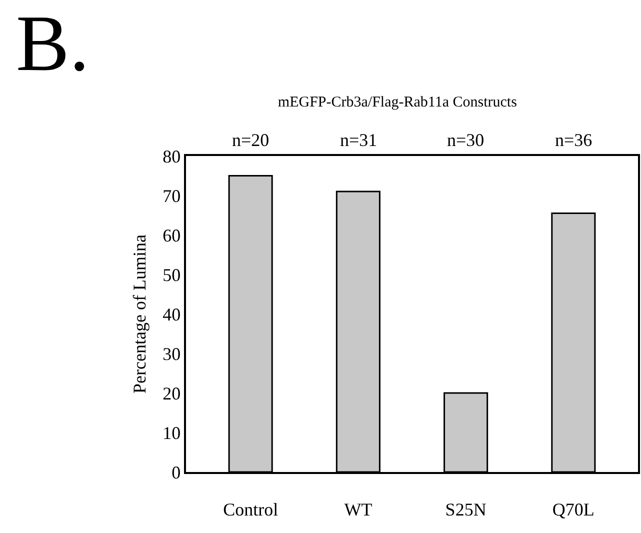 The height and width of the screenshot is (533, 641). Describe the element at coordinates (573, 509) in the screenshot. I see `x-tick-label: Q70L` at that location.